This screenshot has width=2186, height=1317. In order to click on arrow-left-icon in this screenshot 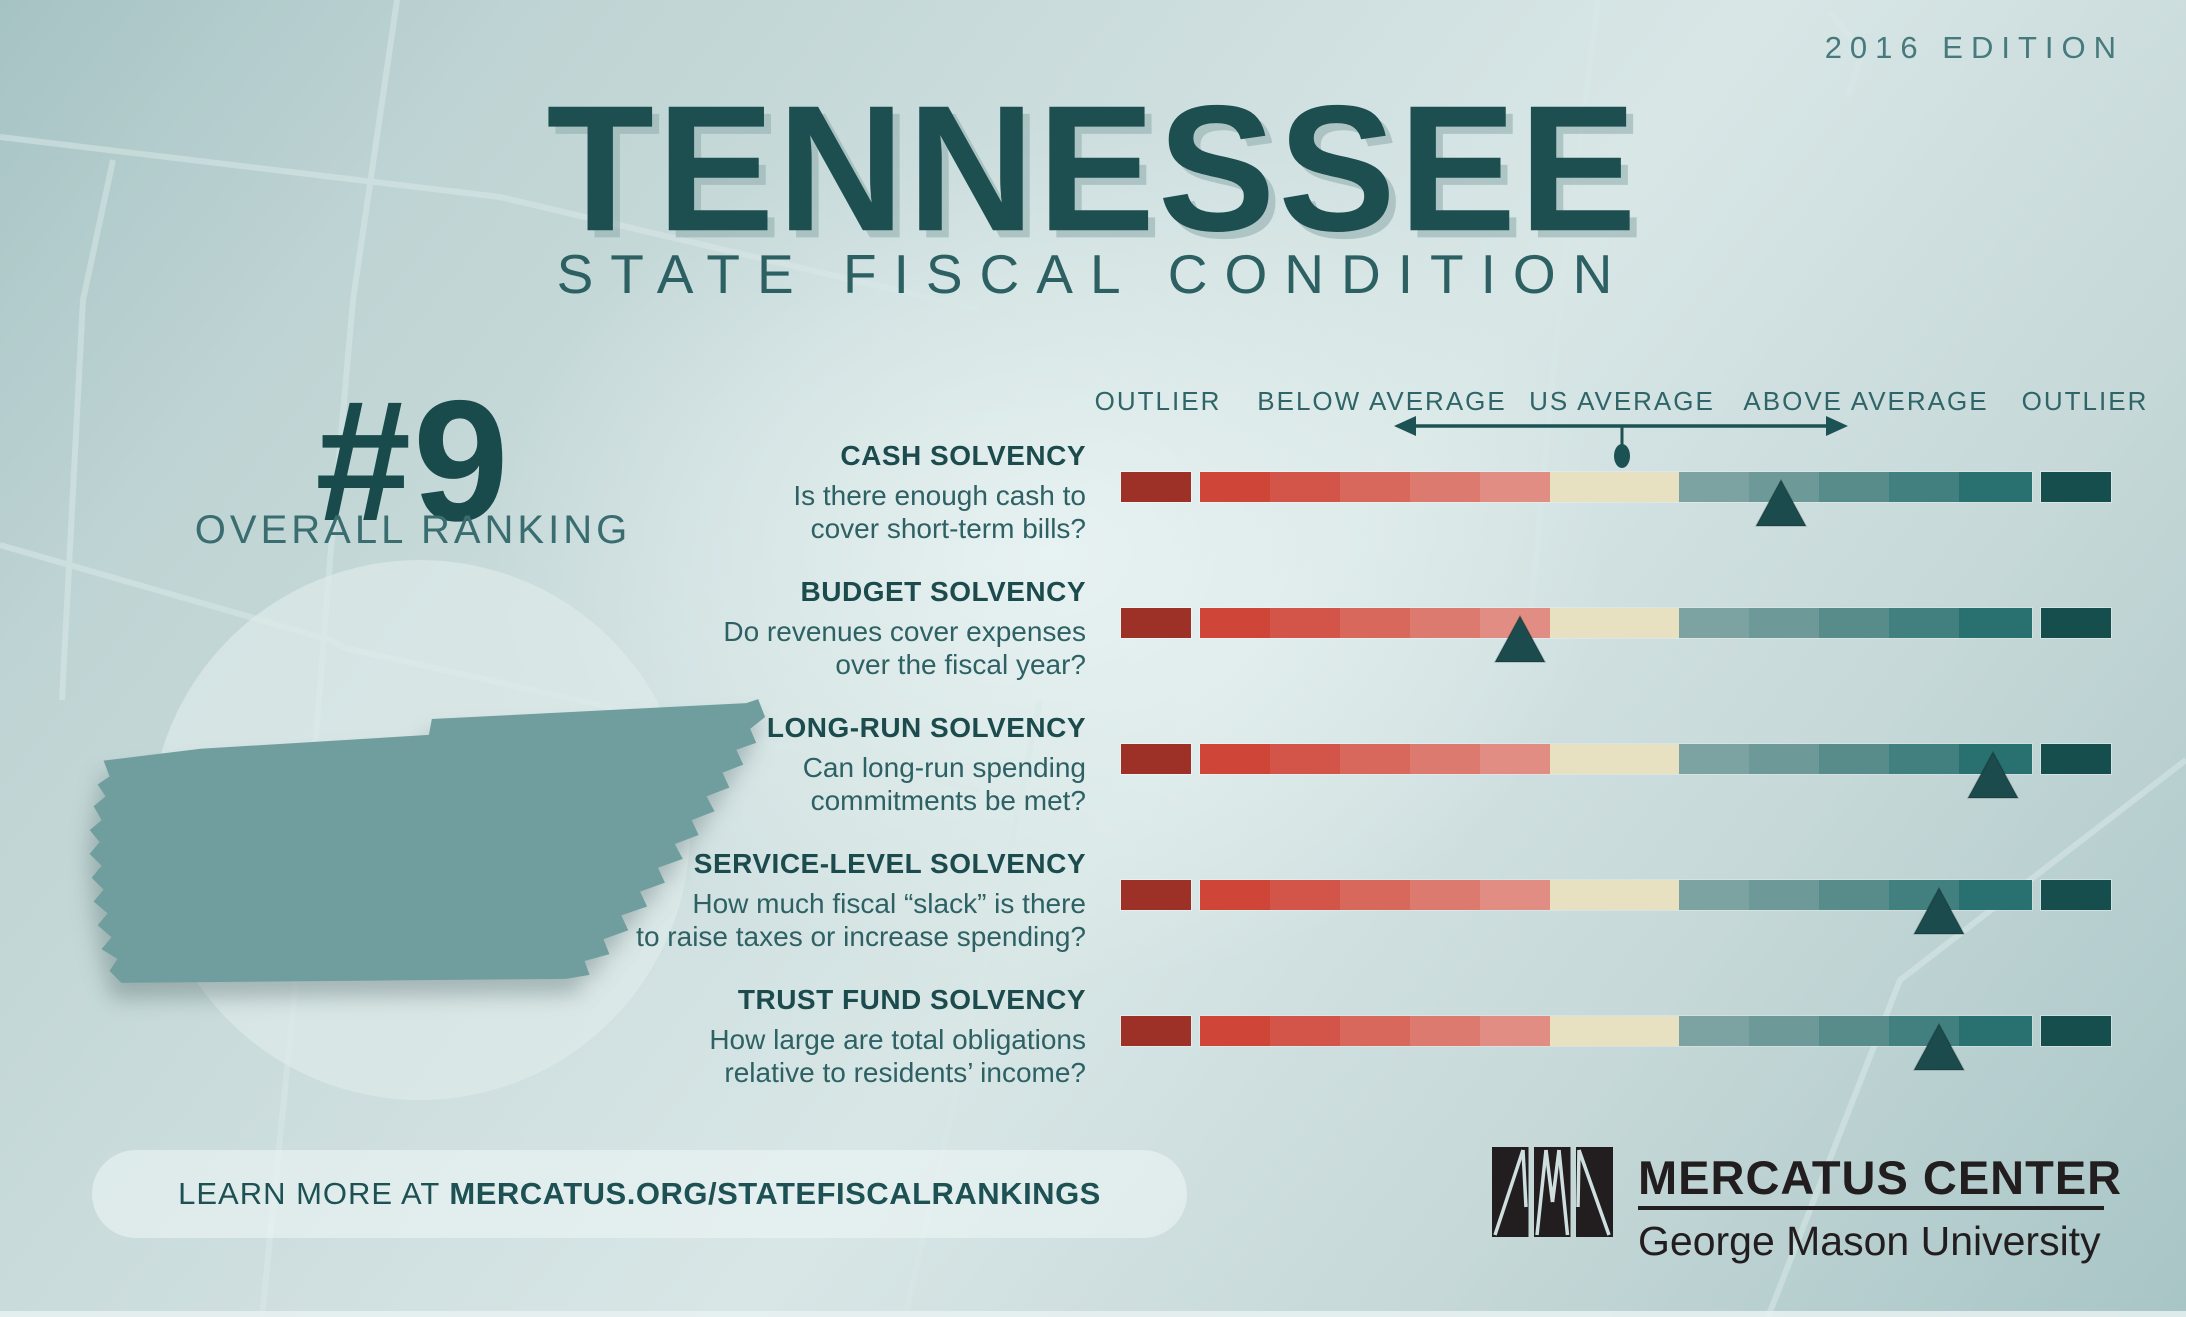, I will do `click(1405, 426)`.